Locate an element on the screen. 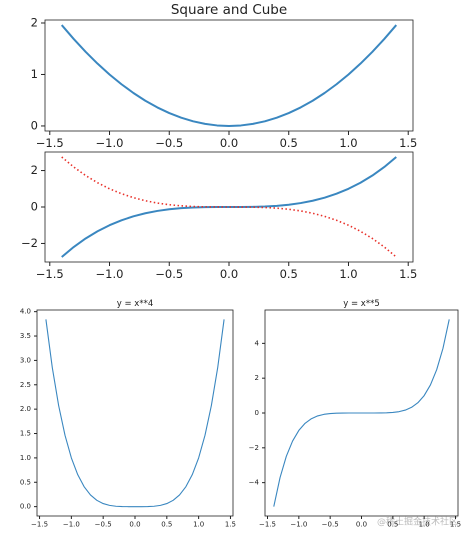 Image resolution: width=470 pixels, height=536 pixels. chart-title: Square and Cube is located at coordinates (229, 10).